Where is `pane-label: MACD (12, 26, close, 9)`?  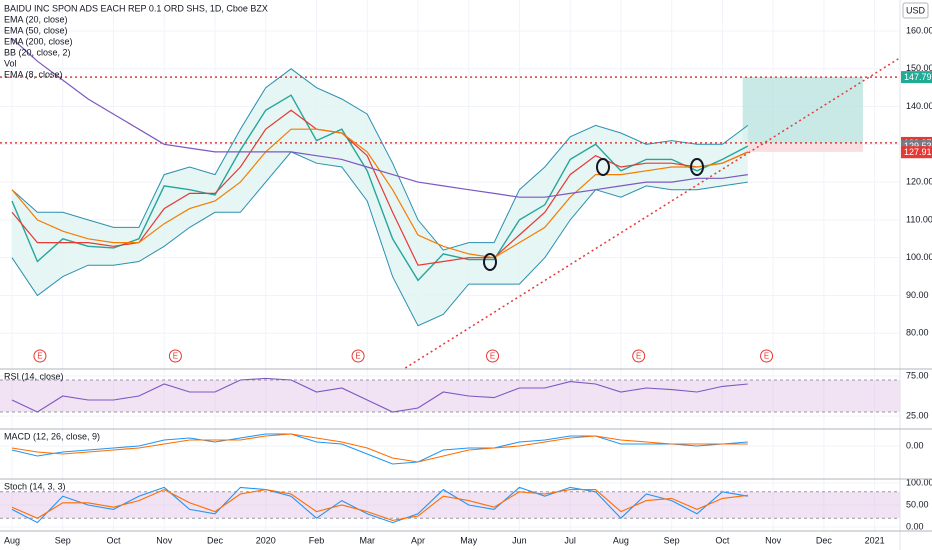
pane-label: MACD (12, 26, close, 9) is located at coordinates (52, 436).